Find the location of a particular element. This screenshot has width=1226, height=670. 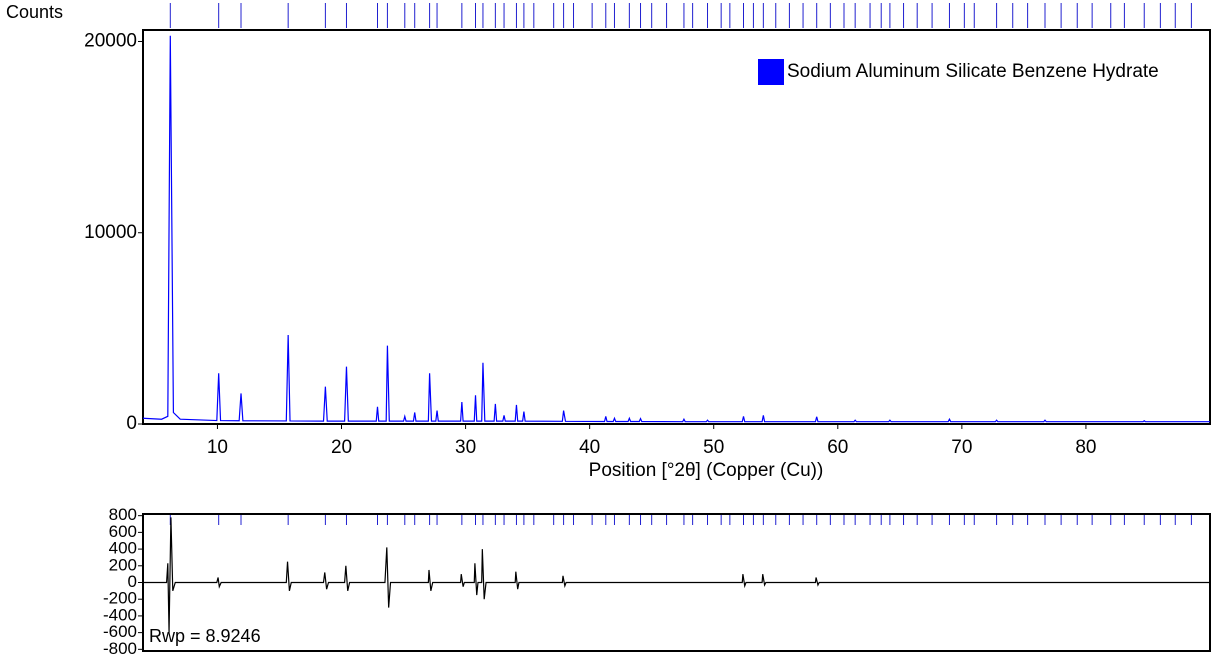

x-tick-label: 70 is located at coordinates (961, 447).